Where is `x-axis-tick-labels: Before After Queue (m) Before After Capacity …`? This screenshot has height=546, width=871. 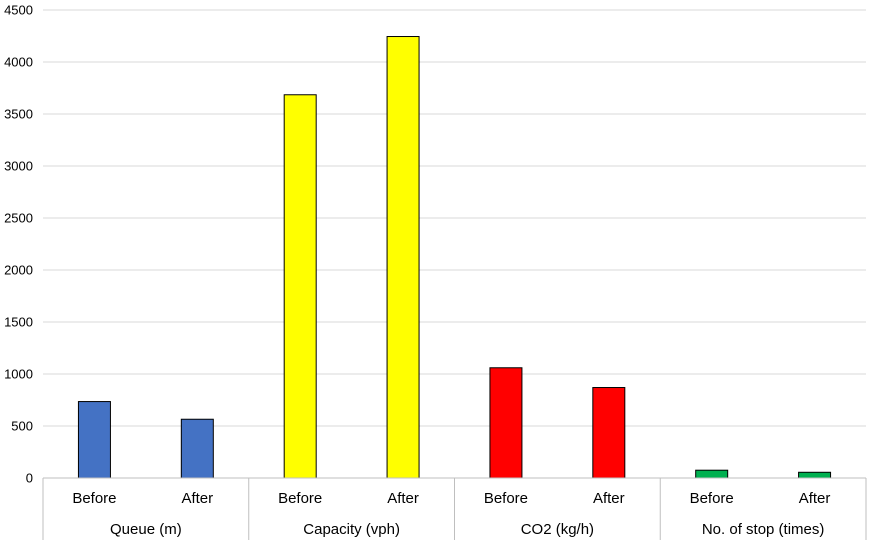 x-axis-tick-labels: Before After Queue (m) Before After Capacity … is located at coordinates (451, 514).